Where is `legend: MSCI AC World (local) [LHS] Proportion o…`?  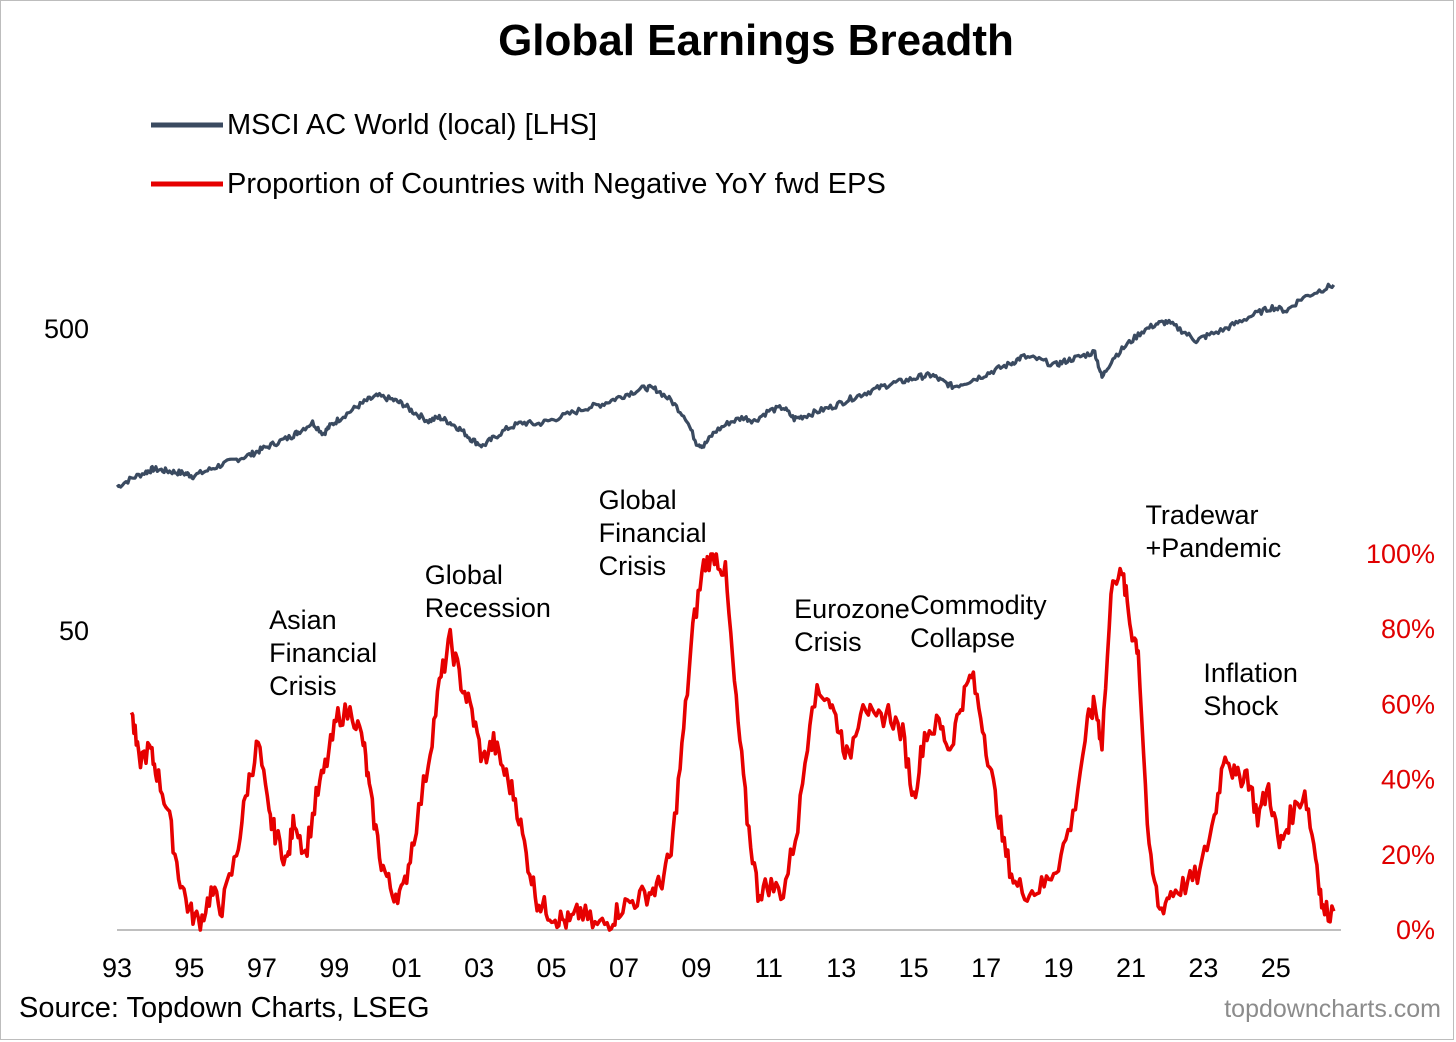 legend: MSCI AC World (local) [LHS] Proportion o… is located at coordinates (518, 154).